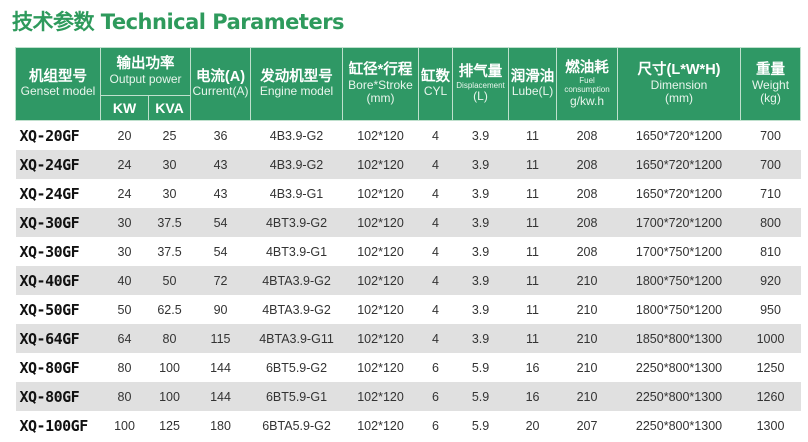 The height and width of the screenshot is (442, 808). What do you see at coordinates (54, 425) in the screenshot?
I see `cell-model: XQ-100GF` at bounding box center [54, 425].